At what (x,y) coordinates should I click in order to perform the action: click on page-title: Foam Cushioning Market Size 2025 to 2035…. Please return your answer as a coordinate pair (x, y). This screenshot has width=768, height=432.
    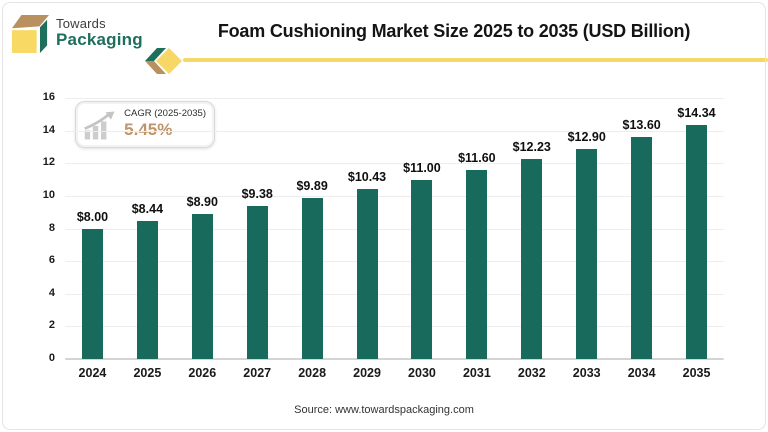
    Looking at the image, I should click on (454, 31).